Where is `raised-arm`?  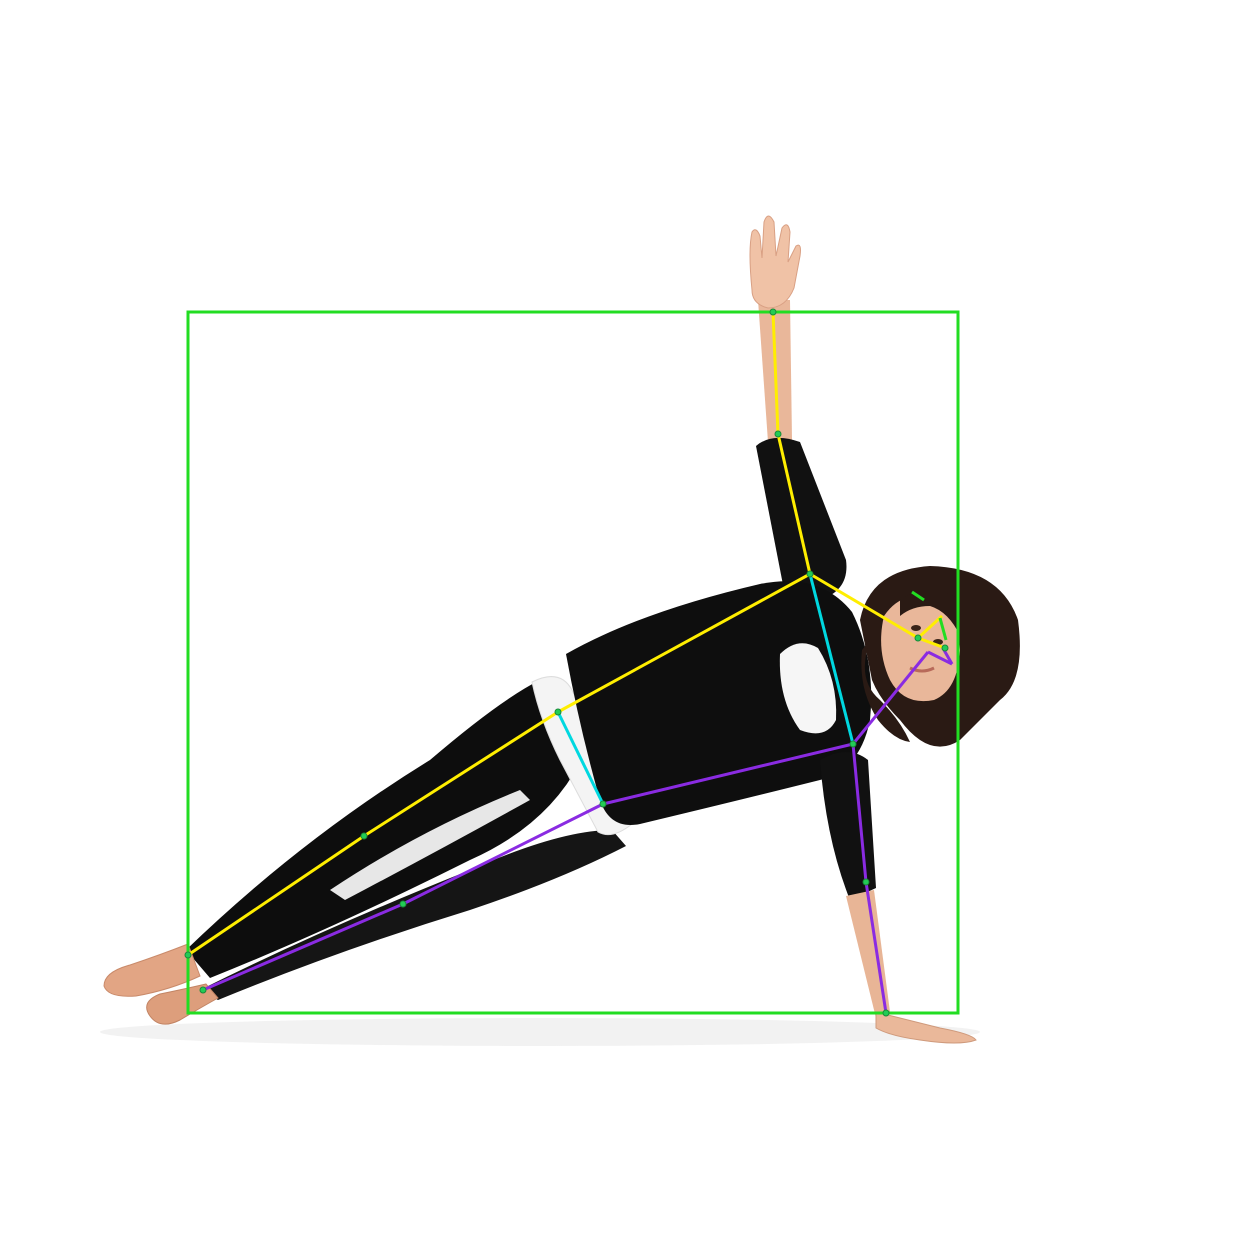 raised-arm is located at coordinates (798, 408).